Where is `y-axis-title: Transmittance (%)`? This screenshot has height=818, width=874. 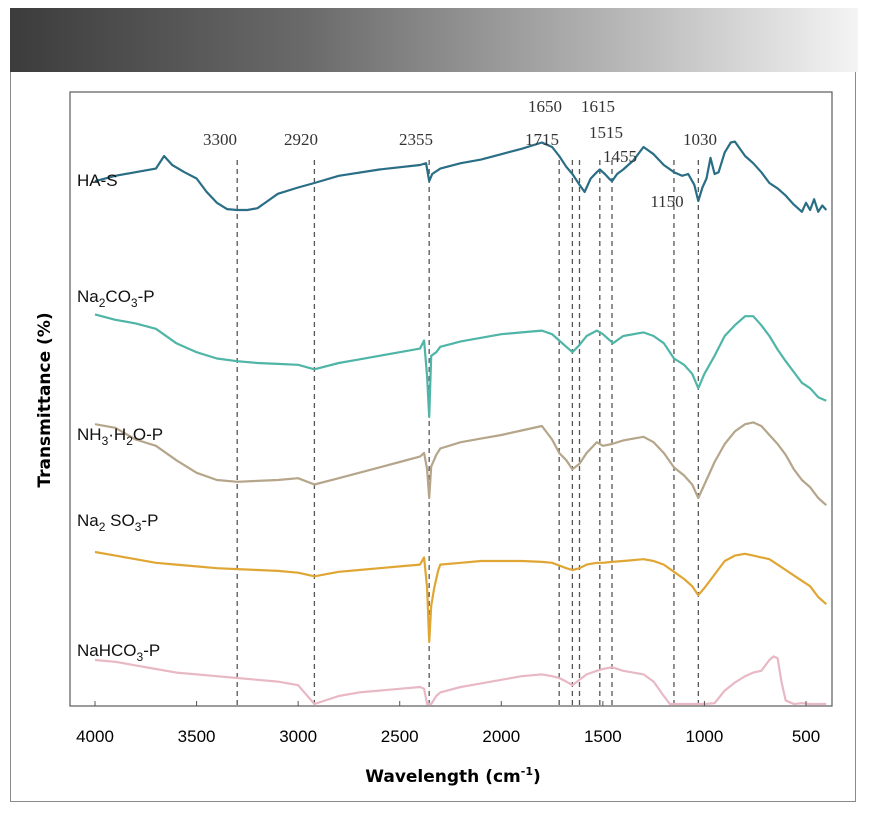 y-axis-title: Transmittance (%) is located at coordinates (45, 399).